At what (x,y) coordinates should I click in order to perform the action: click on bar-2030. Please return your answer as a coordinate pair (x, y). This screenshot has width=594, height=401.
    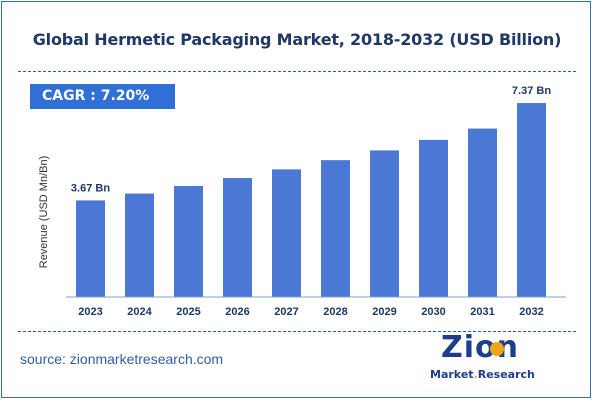
    Looking at the image, I should click on (433, 218).